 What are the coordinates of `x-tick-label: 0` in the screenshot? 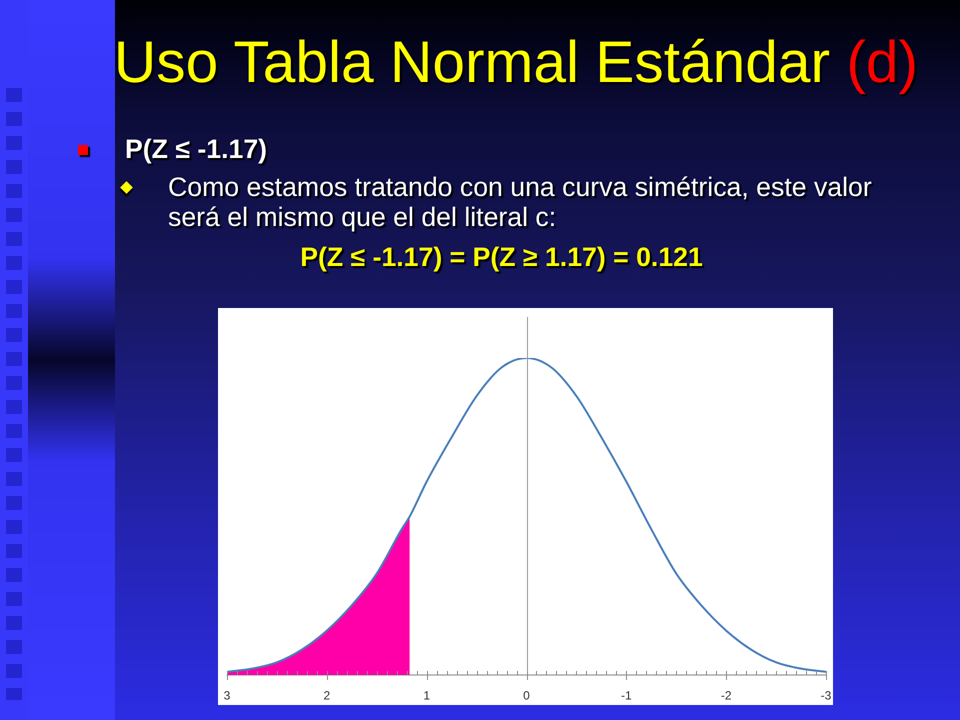 It's located at (526, 695).